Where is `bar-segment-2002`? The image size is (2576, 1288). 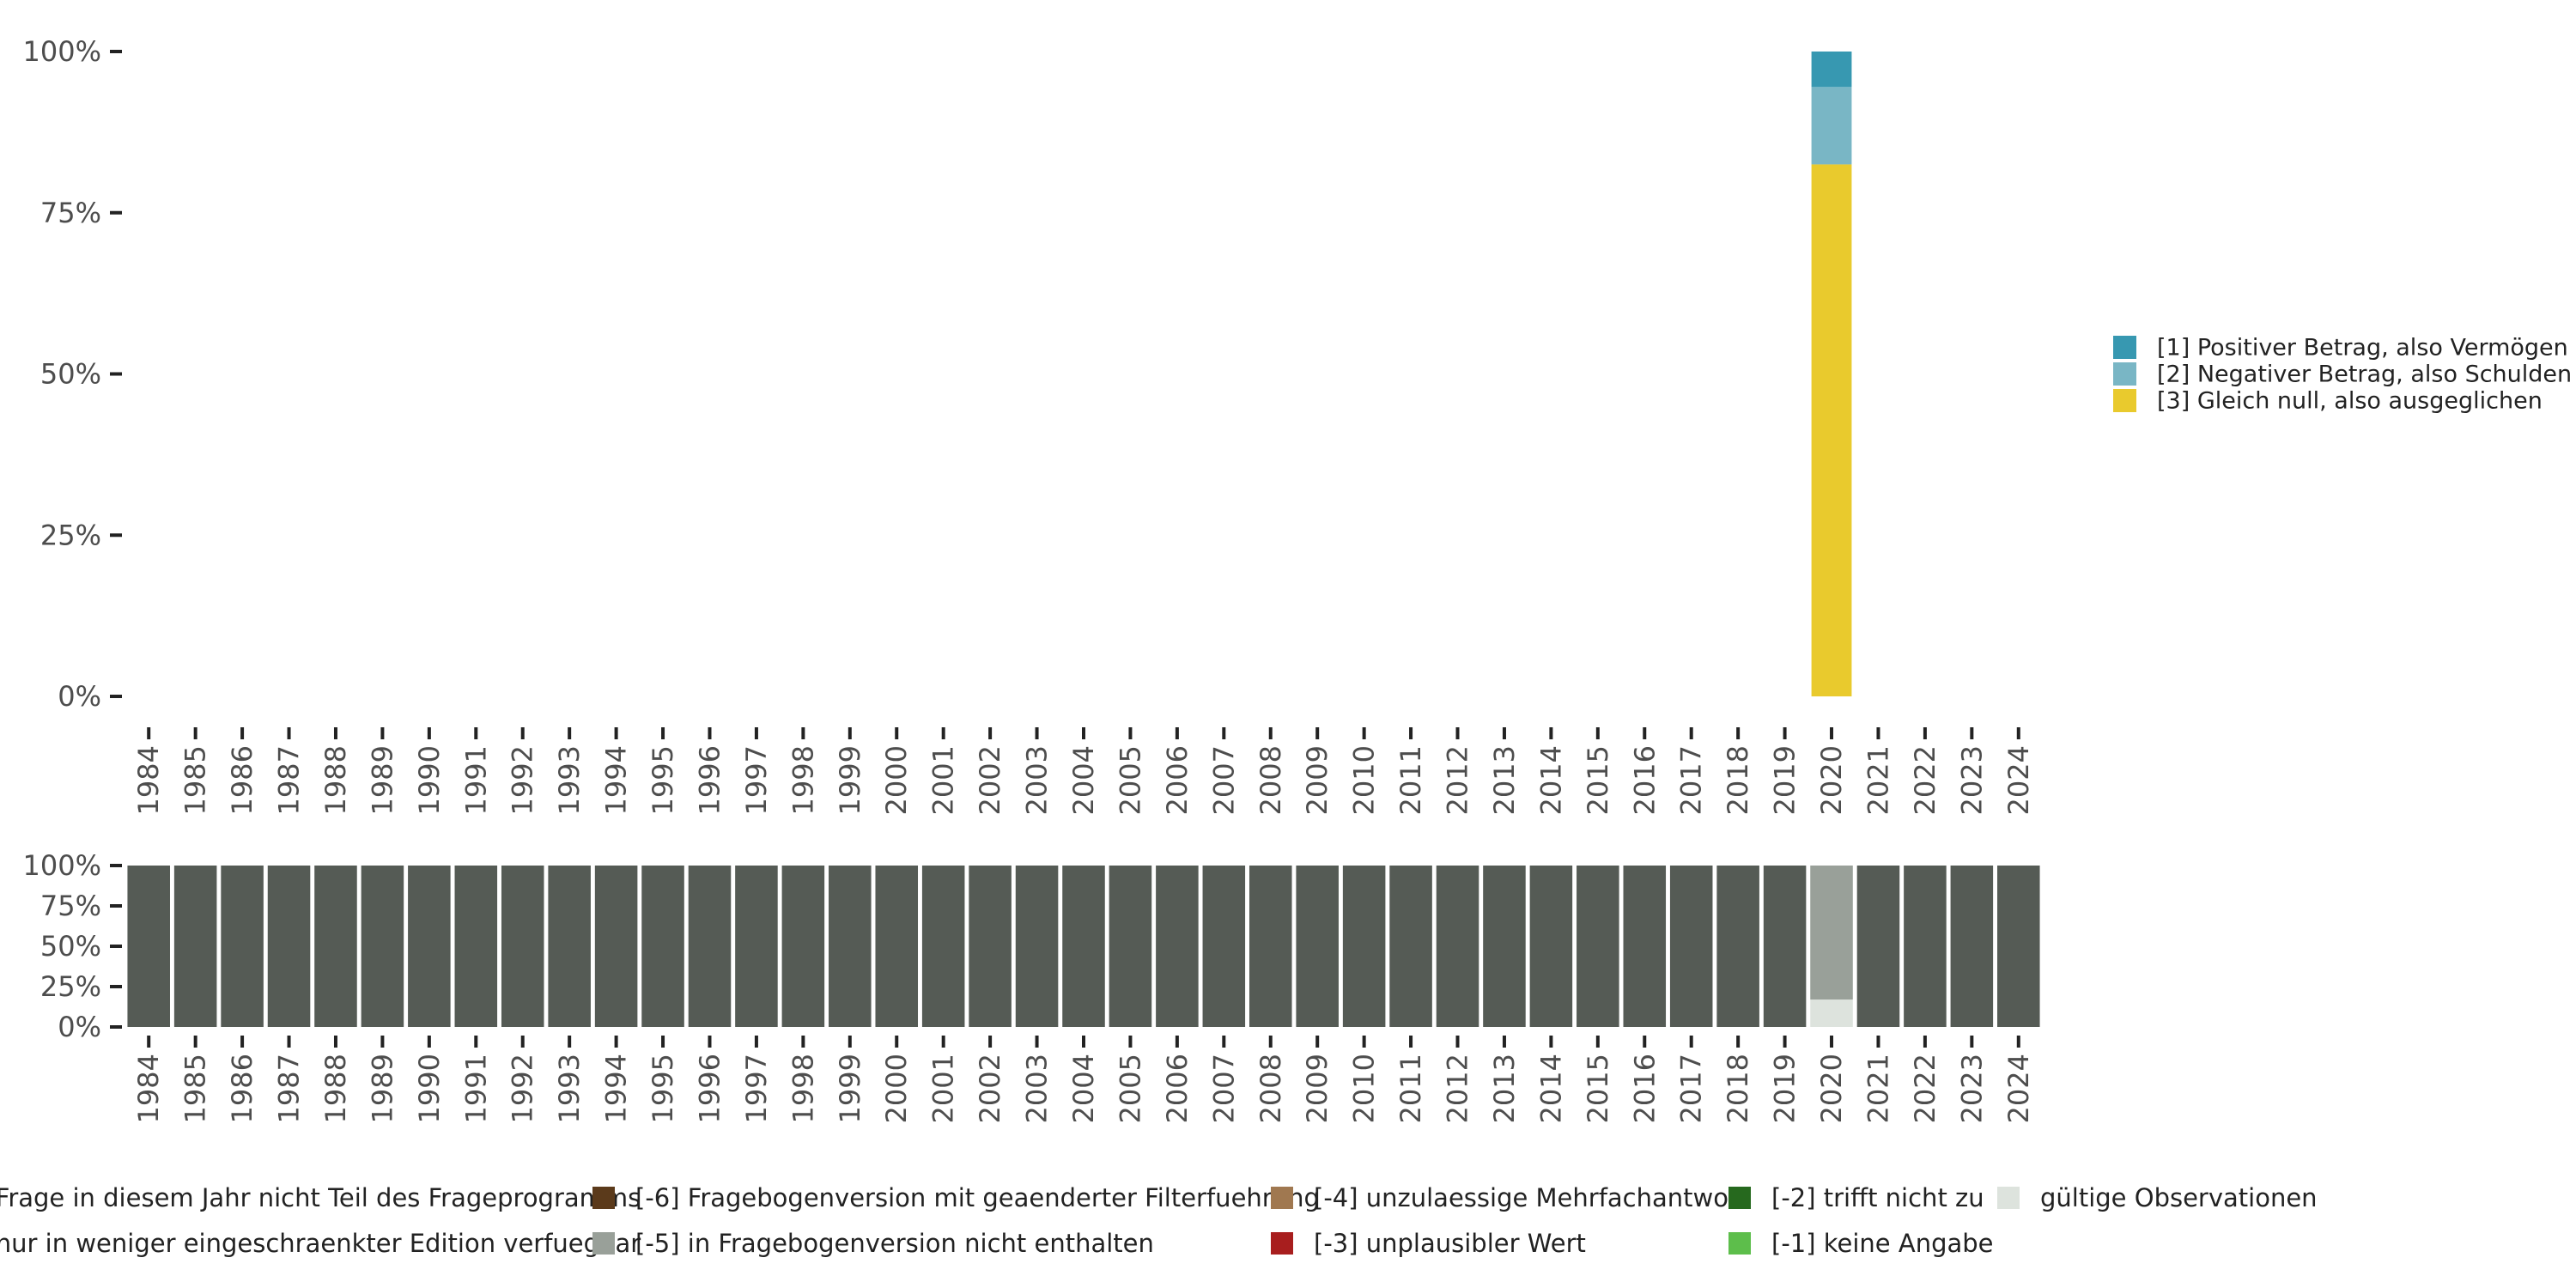
bar-segment-2002 is located at coordinates (991, 947).